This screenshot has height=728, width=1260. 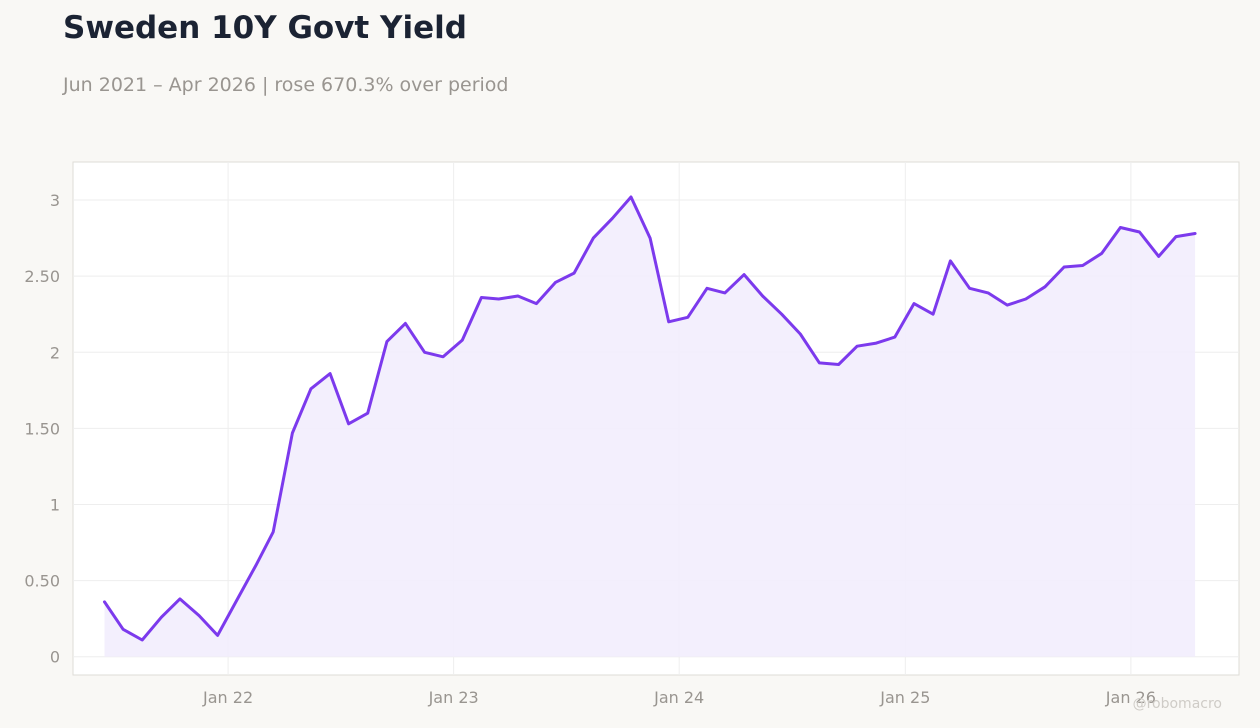 What do you see at coordinates (1130, 697) in the screenshot?
I see `x-tick-label: Jan 26` at bounding box center [1130, 697].